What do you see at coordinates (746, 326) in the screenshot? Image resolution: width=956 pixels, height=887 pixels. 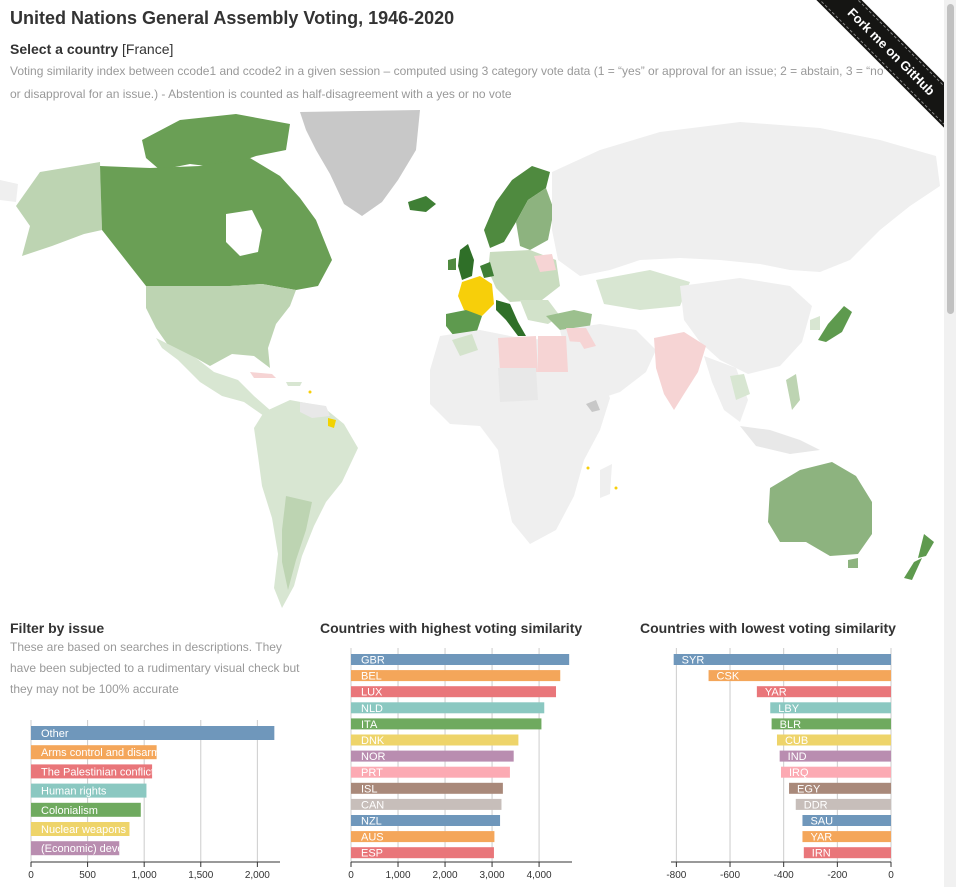 I see `map-china` at bounding box center [746, 326].